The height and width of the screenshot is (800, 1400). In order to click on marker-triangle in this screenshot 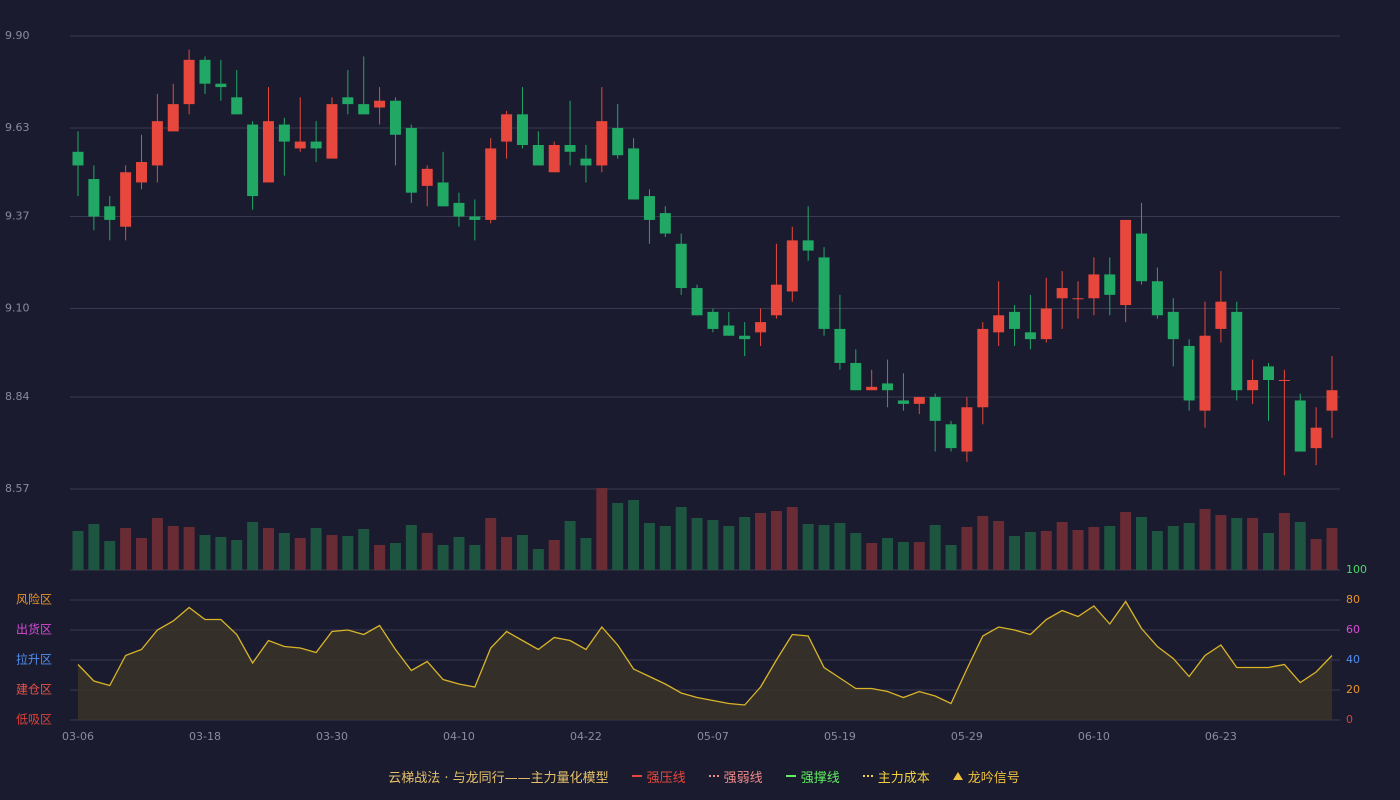, I will do `click(957, 776)`.